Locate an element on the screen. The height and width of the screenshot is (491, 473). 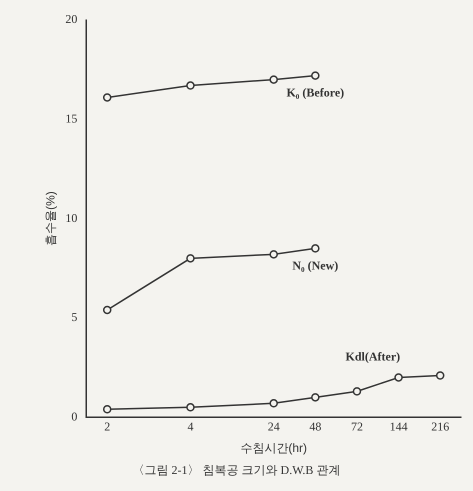
x-tick-label: 216 is located at coordinates (440, 427).